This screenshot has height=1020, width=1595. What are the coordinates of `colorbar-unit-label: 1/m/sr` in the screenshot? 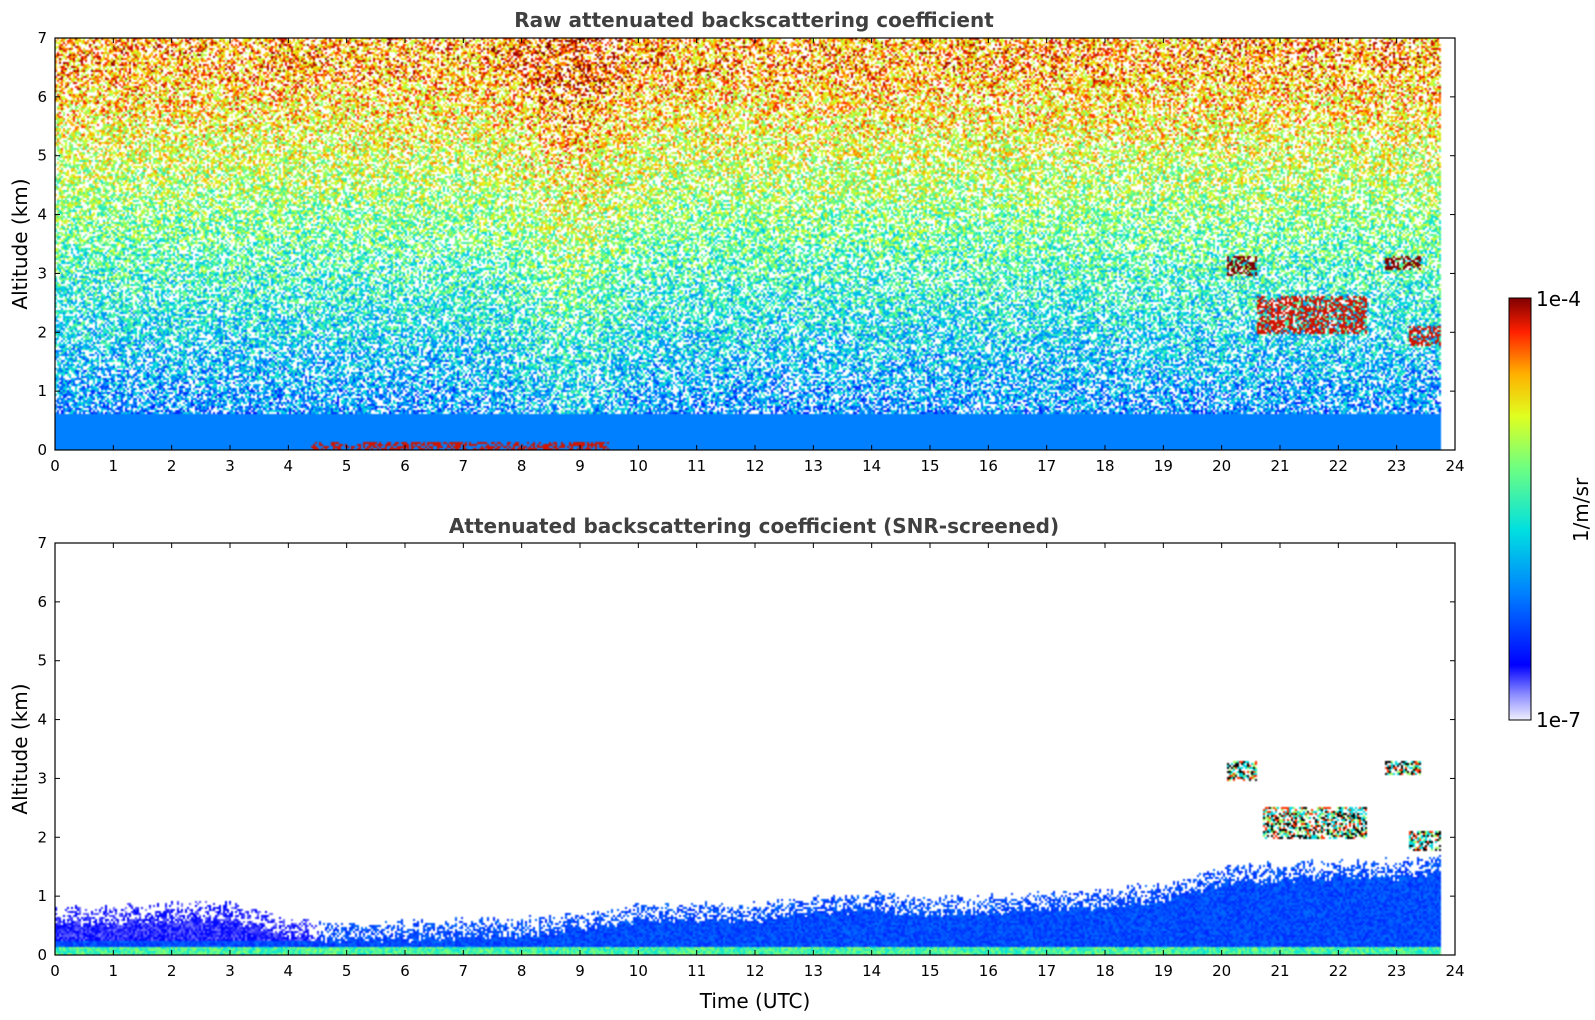 It's located at (1581, 509).